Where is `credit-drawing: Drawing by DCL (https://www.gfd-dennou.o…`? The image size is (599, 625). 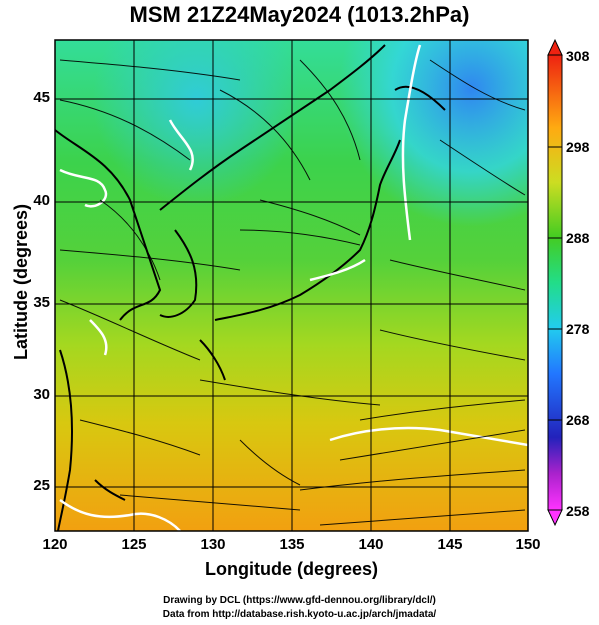
credit-drawing: Drawing by DCL (https://www.gfd-dennou.o… is located at coordinates (299, 600).